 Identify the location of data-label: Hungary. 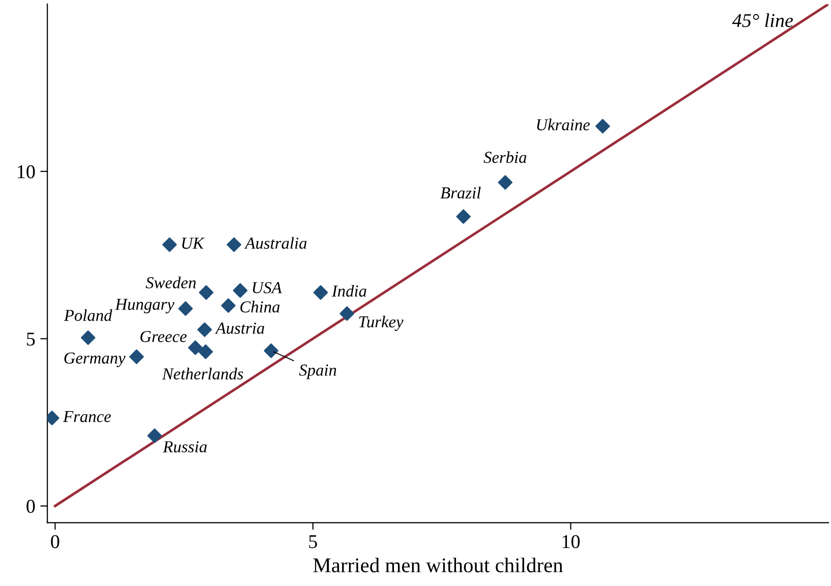
(144, 306).